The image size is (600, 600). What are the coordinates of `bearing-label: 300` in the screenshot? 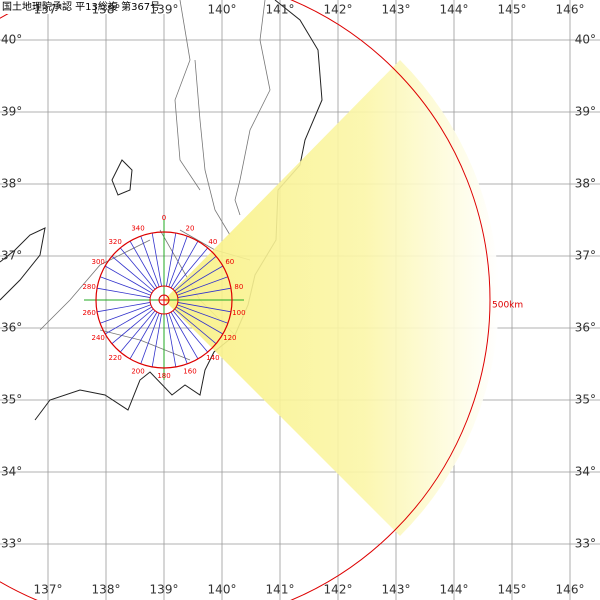 It's located at (97, 262).